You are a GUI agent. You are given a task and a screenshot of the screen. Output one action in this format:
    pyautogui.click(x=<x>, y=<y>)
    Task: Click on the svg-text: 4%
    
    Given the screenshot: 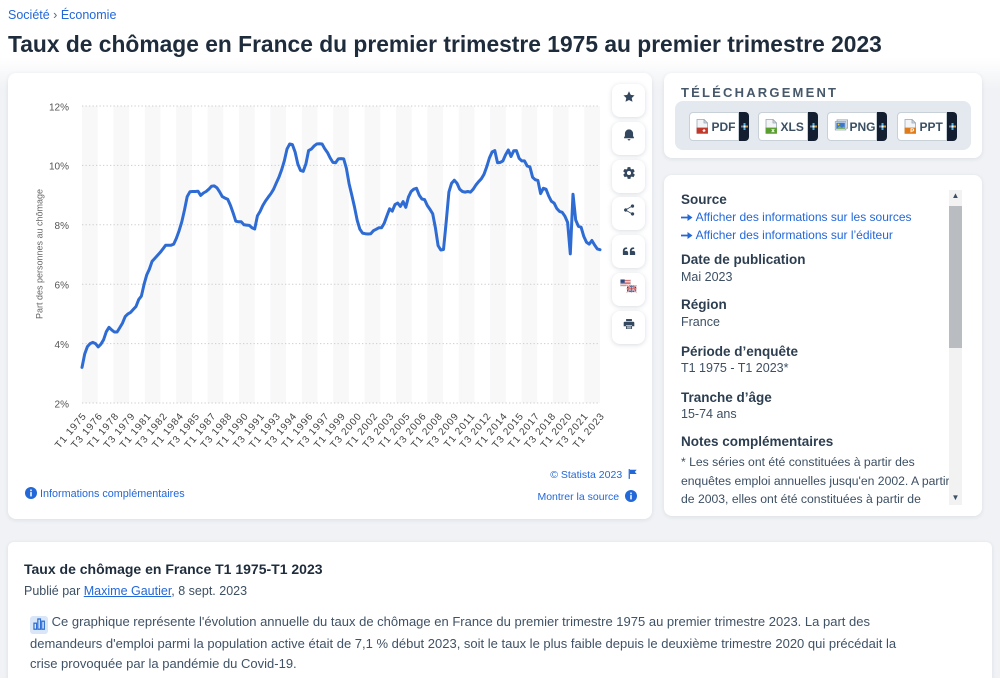 What is the action you would take?
    pyautogui.click(x=62, y=345)
    